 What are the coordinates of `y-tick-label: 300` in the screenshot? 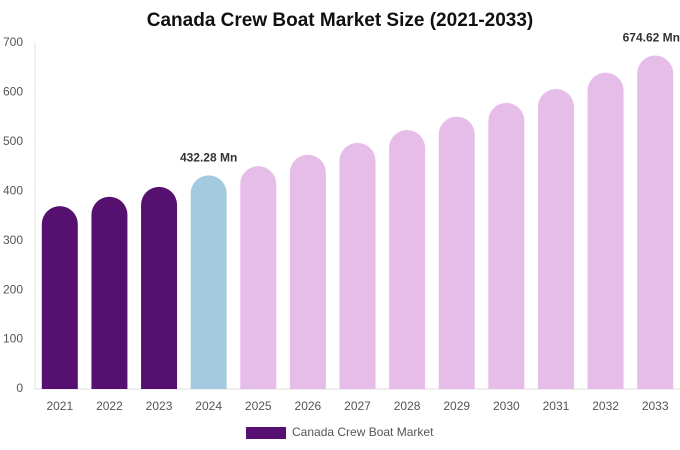 It's located at (13, 240).